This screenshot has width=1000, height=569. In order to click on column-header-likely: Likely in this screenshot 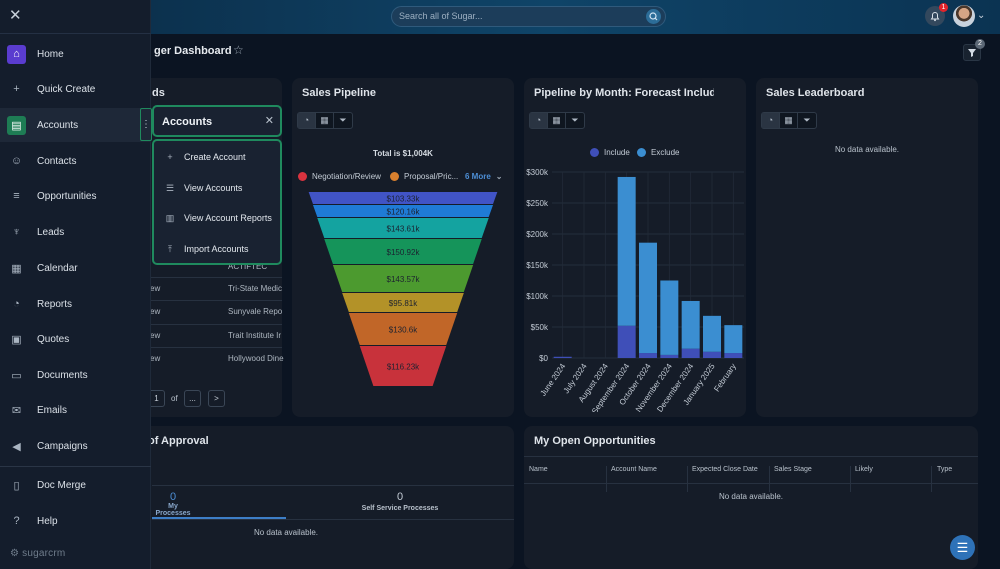, I will do `click(864, 469)`.